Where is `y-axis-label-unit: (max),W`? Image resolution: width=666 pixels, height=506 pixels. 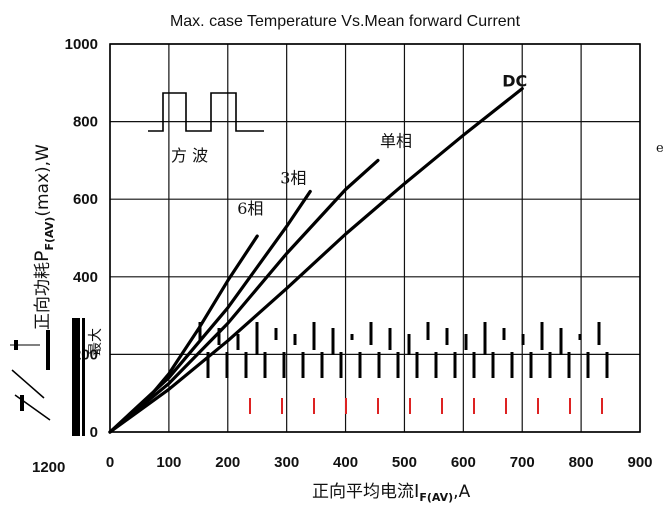
y-axis-label-unit: (max),W is located at coordinates (43, 180).